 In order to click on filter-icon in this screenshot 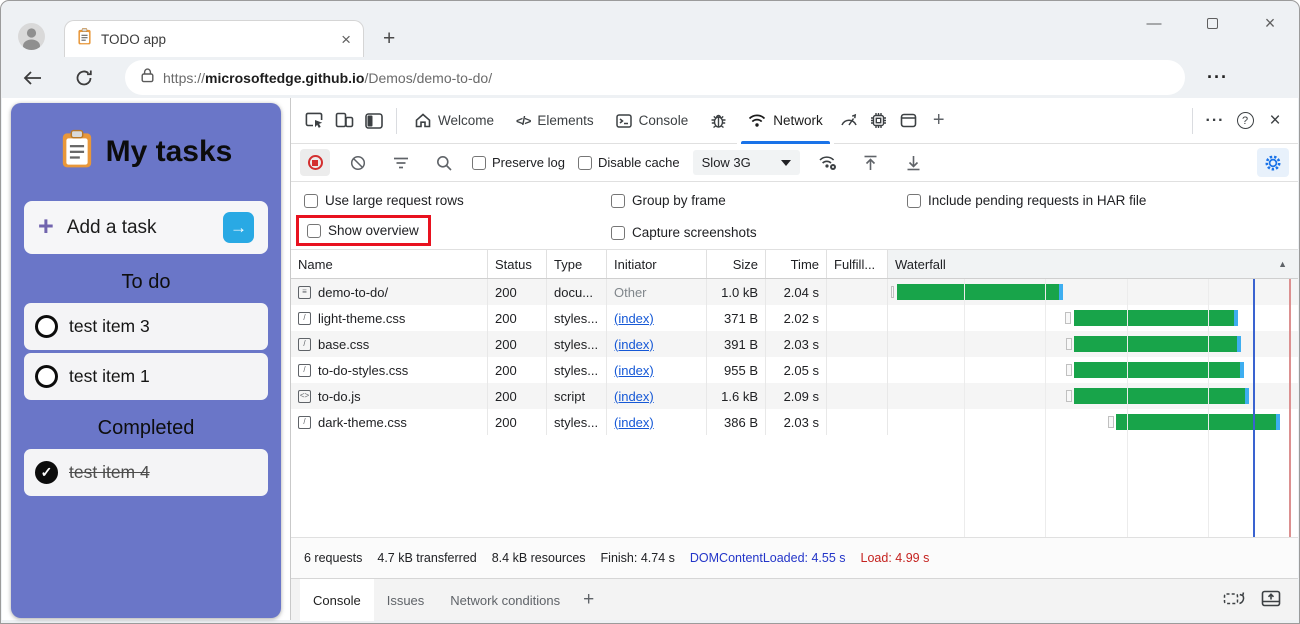, I will do `click(401, 163)`.